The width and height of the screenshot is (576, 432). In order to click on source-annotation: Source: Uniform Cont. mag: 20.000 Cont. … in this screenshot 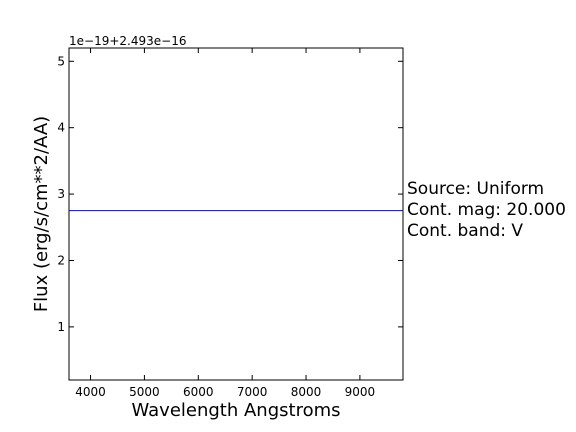, I will do `click(489, 208)`.